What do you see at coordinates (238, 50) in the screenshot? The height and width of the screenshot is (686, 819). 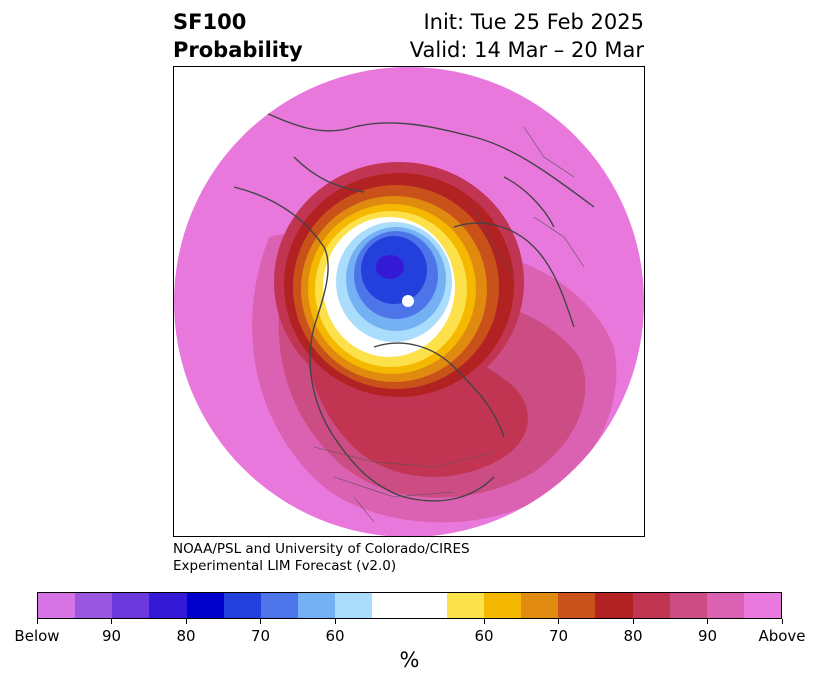 I see `product-label: Probability` at bounding box center [238, 50].